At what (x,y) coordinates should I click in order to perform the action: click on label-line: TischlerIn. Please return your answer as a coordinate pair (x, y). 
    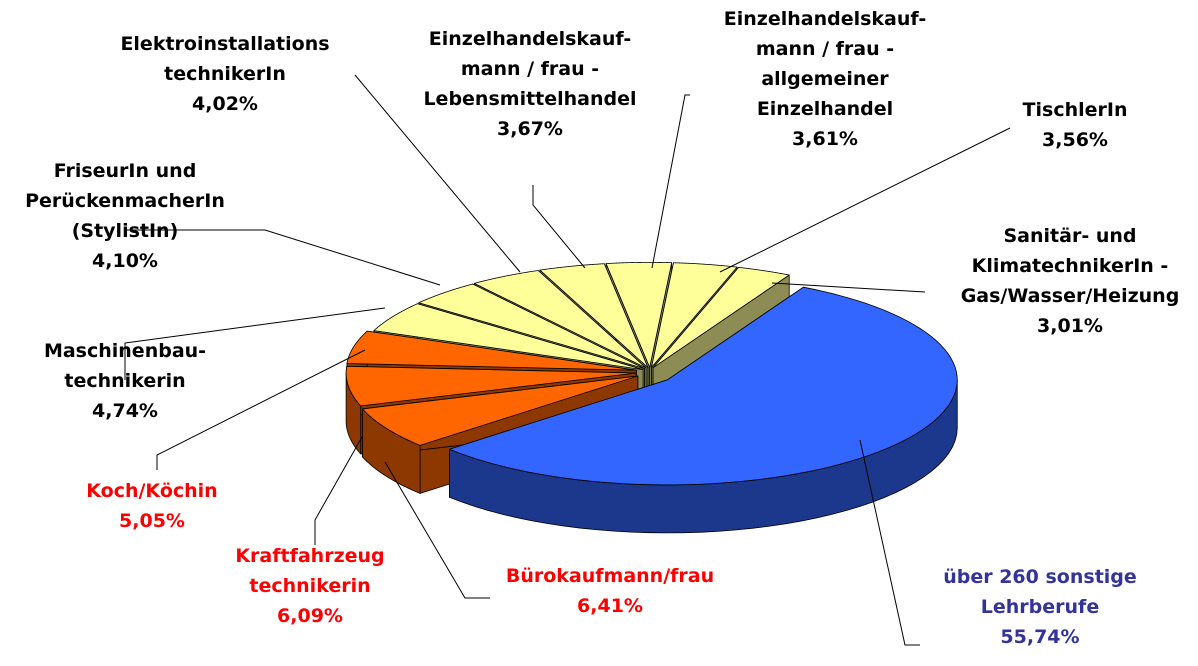
    Looking at the image, I should click on (1075, 110).